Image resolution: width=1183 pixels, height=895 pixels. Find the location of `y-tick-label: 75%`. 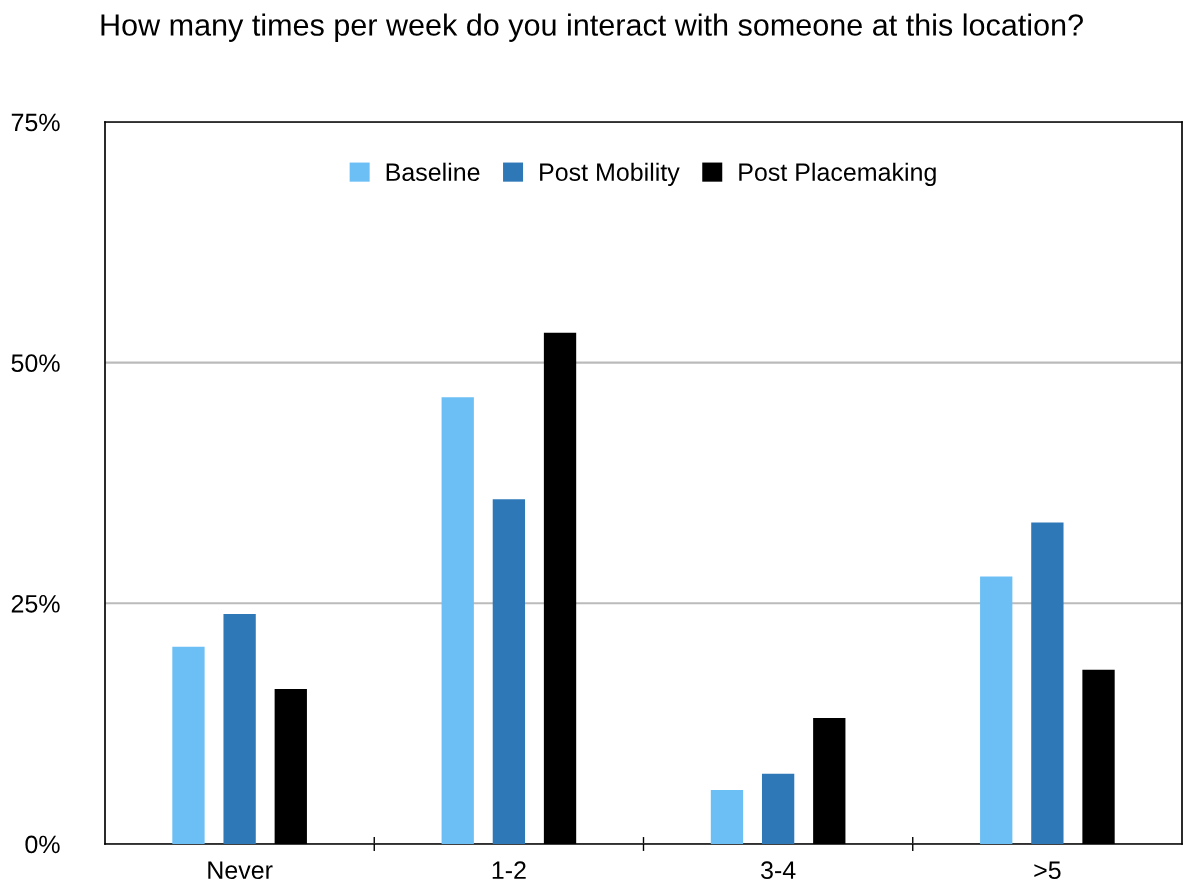

y-tick-label: 75% is located at coordinates (35, 122).